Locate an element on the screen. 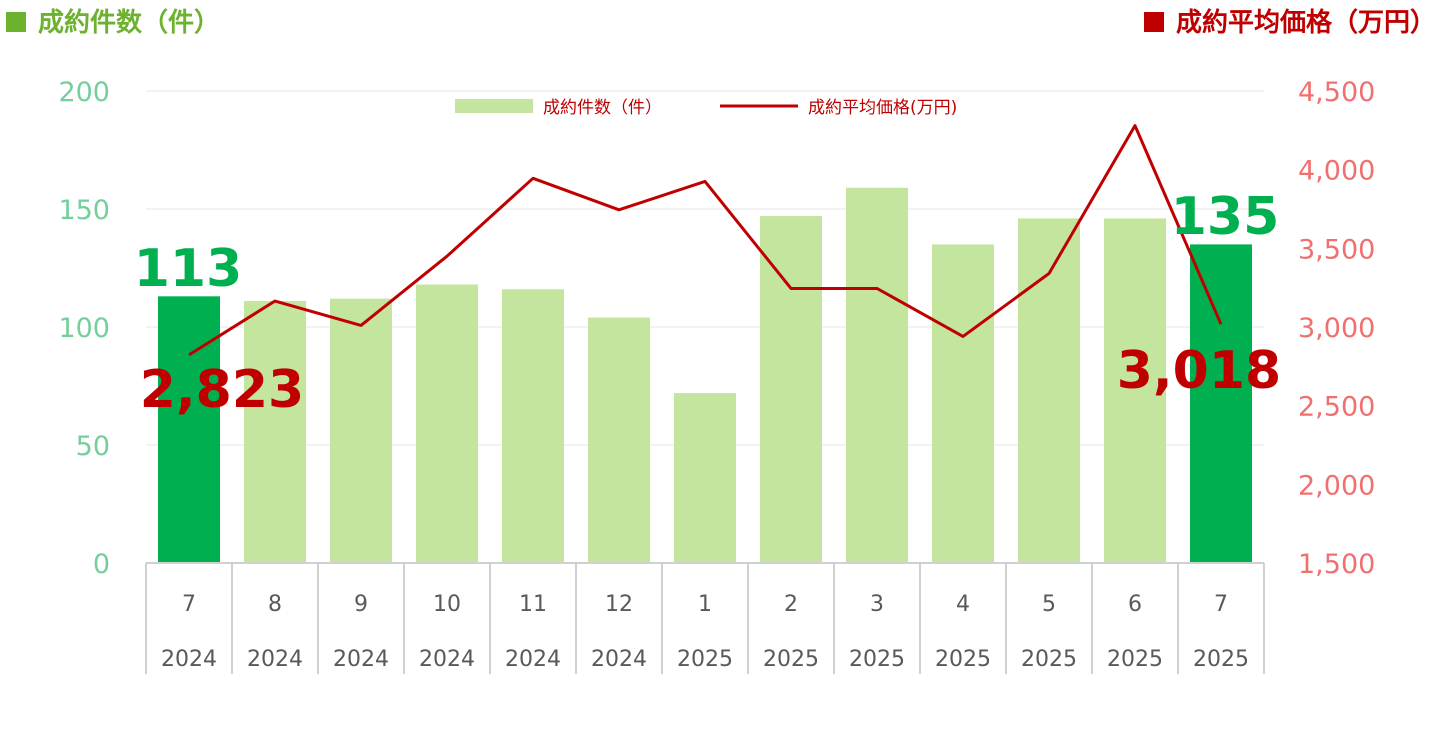 Image resolution: width=1440 pixels, height=738 pixels. bar-data-label-last: 135 is located at coordinates (1225, 217).